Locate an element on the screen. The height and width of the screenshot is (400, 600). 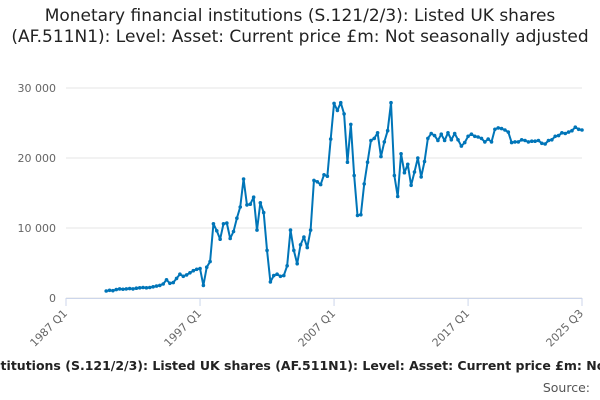
x-tick-label: 1987 Q1 is located at coordinates (49, 328).